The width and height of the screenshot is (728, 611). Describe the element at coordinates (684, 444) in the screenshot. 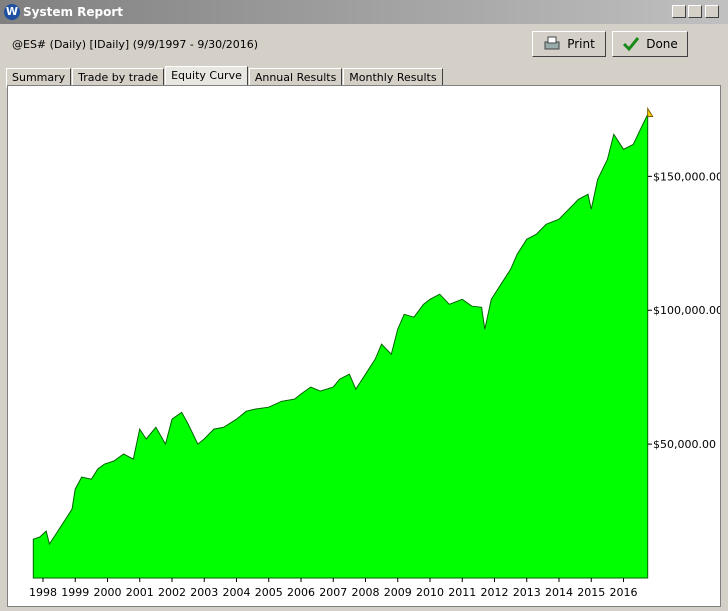

I see `y-tick-label: $50,000.00` at that location.